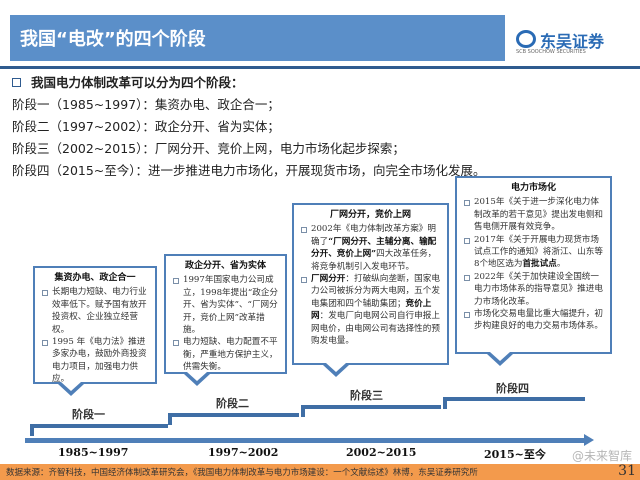 The height and width of the screenshot is (480, 640). I want to click on box-title: 厂网分开，竞价上网, so click(370, 215).